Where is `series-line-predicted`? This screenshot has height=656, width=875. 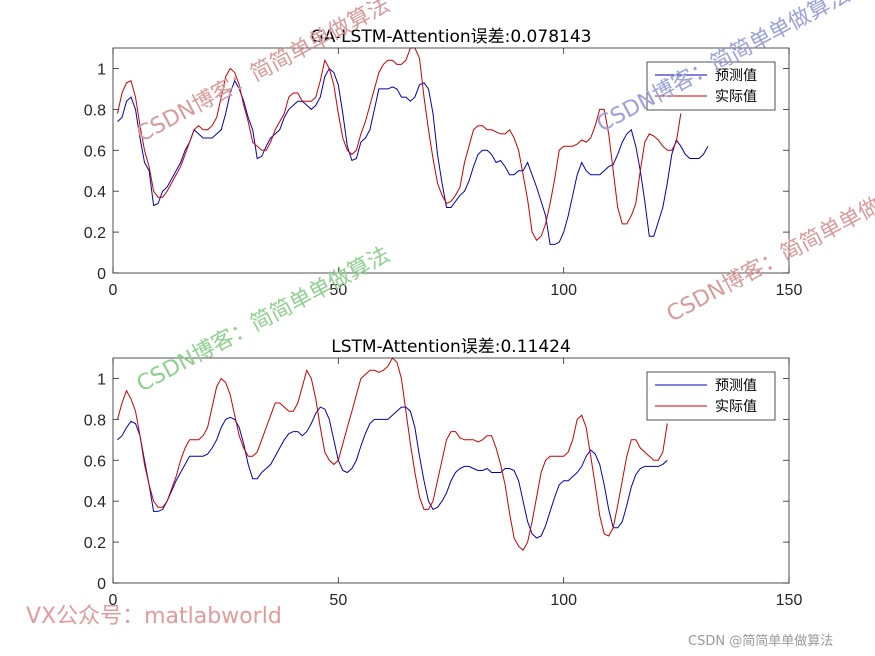 series-line-predicted is located at coordinates (392, 472).